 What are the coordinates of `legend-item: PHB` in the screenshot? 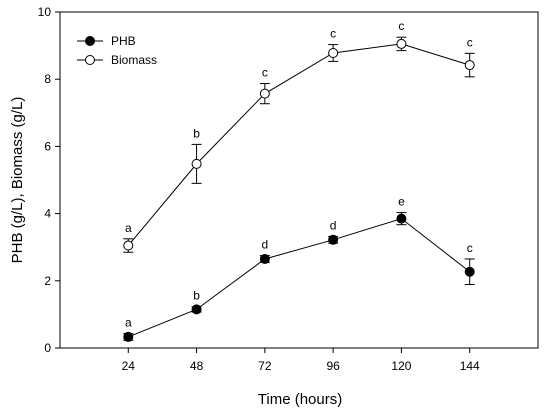 It's located at (106, 41).